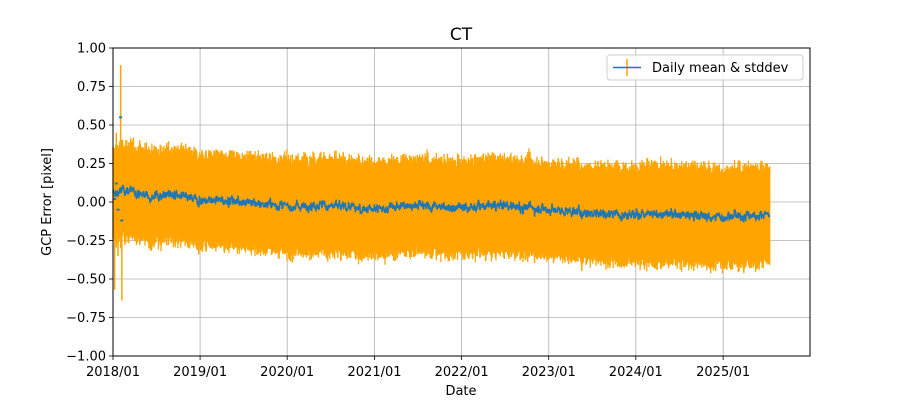  I want to click on y-tick-label: 0.00, so click(91, 203).